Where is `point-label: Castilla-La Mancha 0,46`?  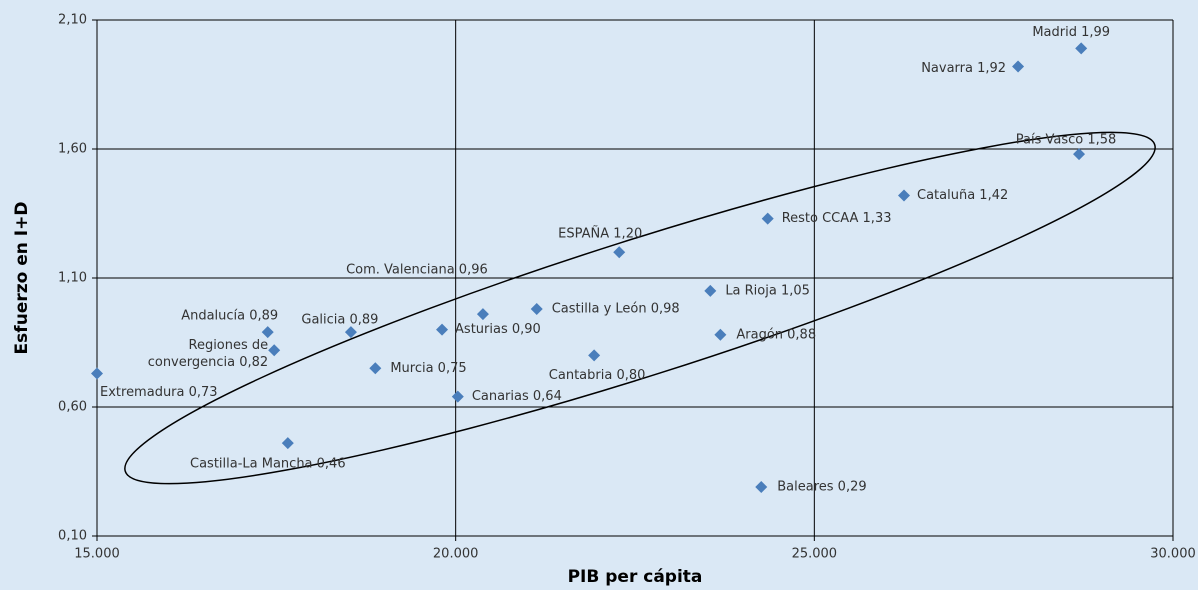
point-label: Castilla-La Mancha 0,46 is located at coordinates (268, 464).